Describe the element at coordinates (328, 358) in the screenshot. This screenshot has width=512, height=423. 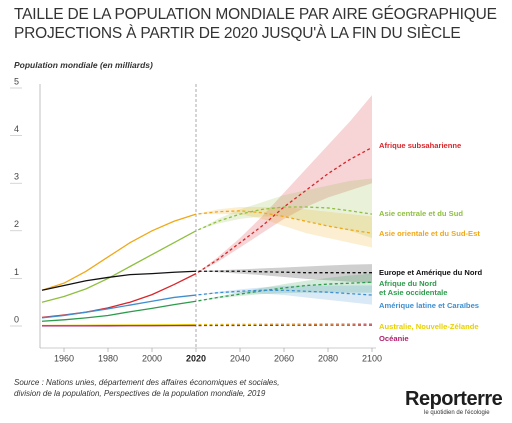
I see `x-tick-label: 2080` at that location.